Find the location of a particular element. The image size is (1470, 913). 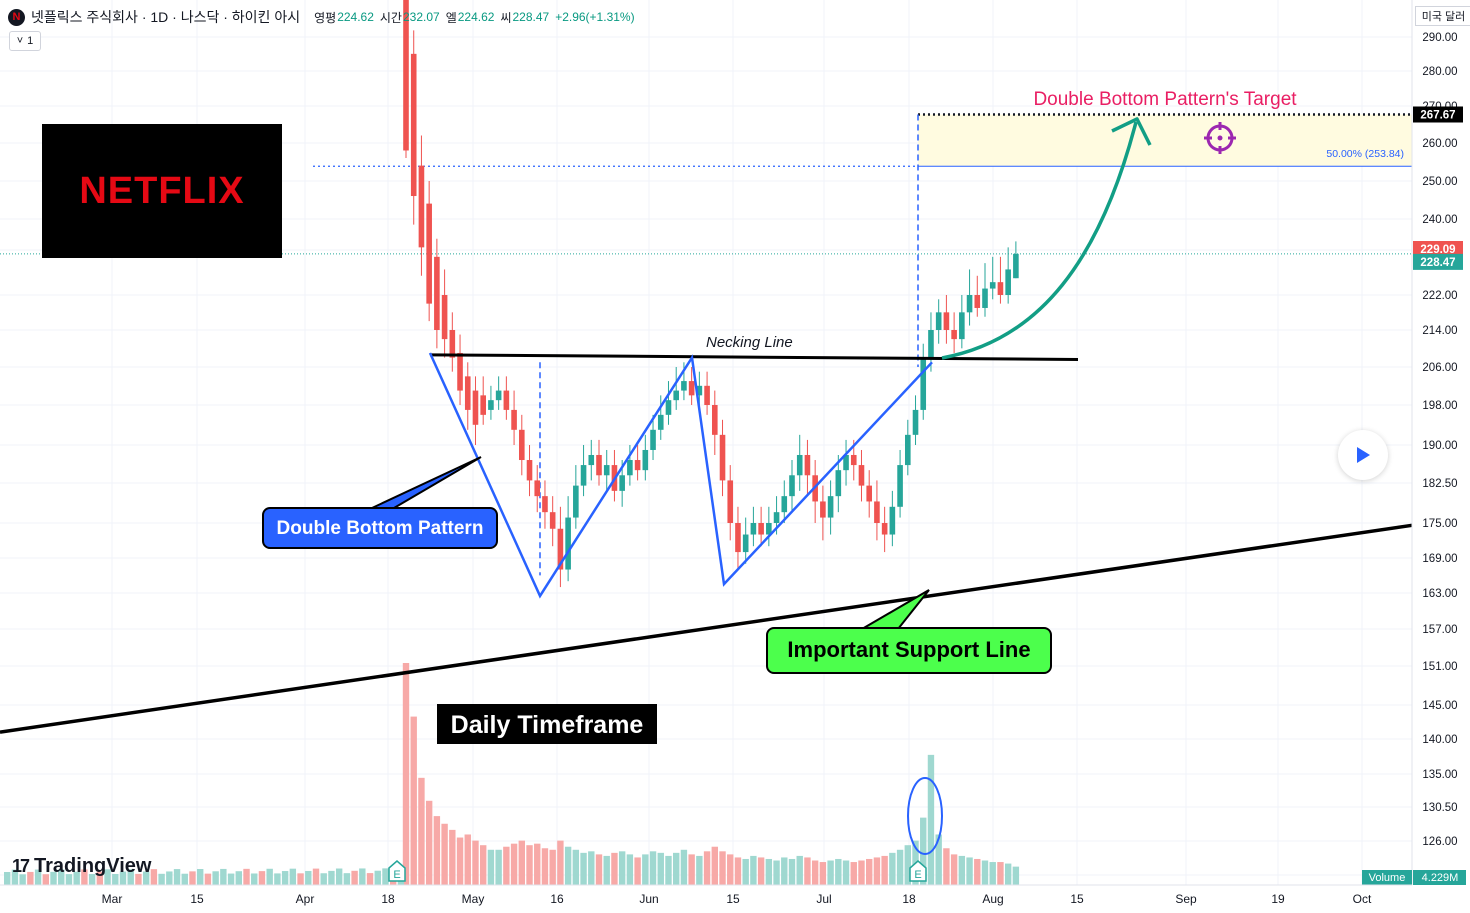

open-value: 224.62 is located at coordinates (355, 17).